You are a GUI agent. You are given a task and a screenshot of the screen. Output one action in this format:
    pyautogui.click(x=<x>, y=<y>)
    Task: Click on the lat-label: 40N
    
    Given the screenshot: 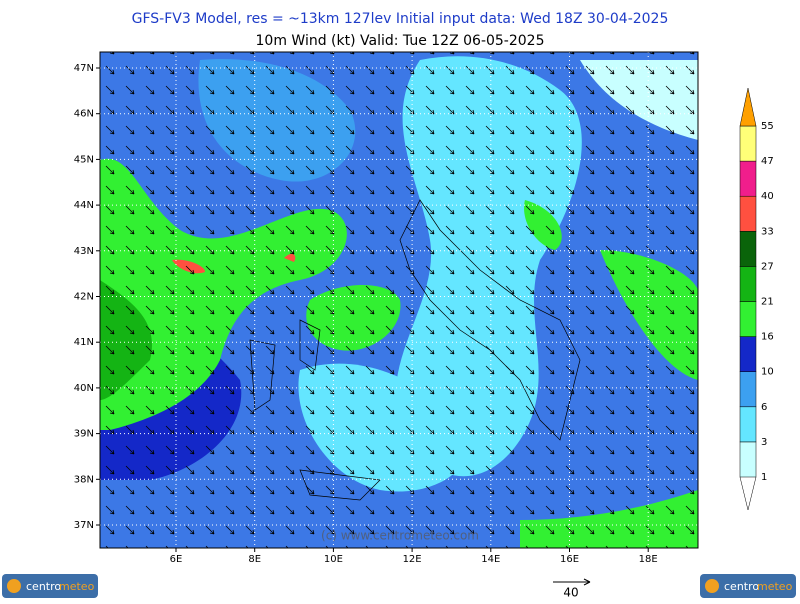 What is the action you would take?
    pyautogui.click(x=84, y=388)
    